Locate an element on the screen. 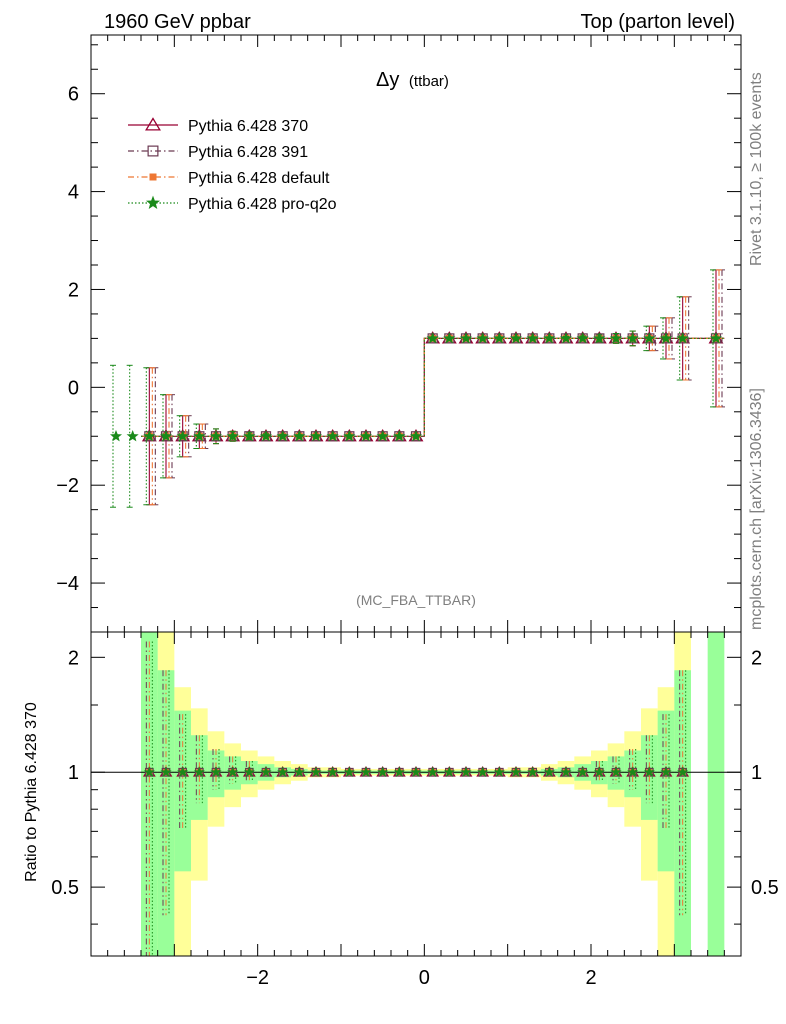 This screenshot has width=786, height=1024. header-left: 1960 GeV ppbar is located at coordinates (177, 22).